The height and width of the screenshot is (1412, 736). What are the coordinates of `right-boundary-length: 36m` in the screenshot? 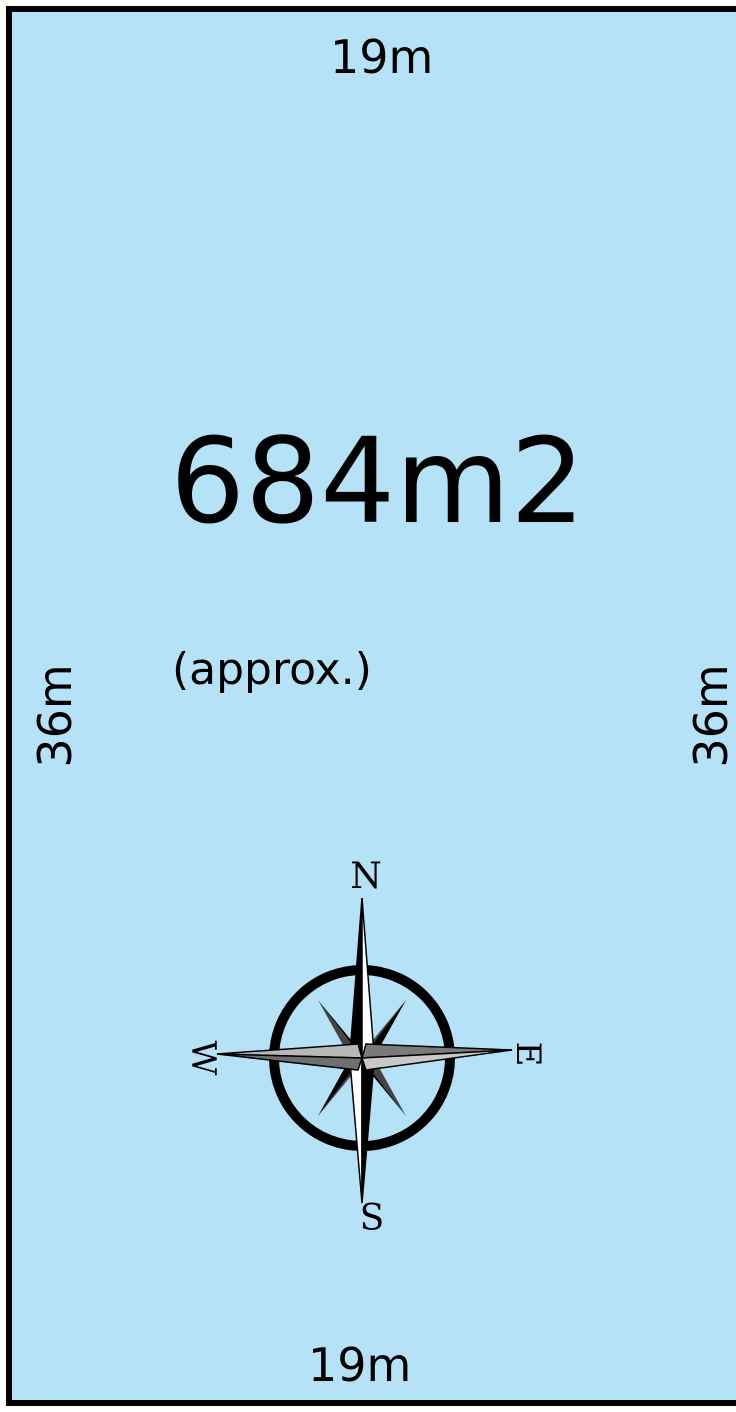 It's located at (711, 715).